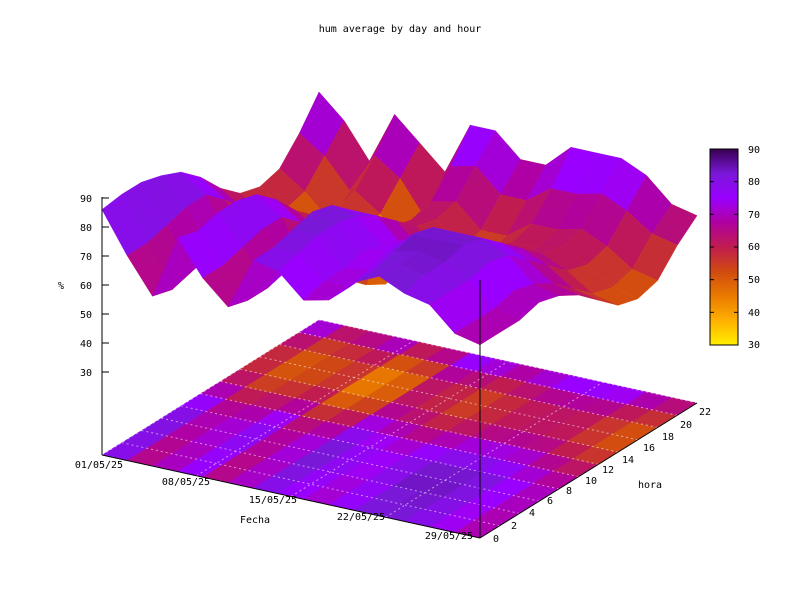 This screenshot has width=800, height=600. What do you see at coordinates (754, 150) in the screenshot?
I see `colorbar-tick-label: 90` at bounding box center [754, 150].